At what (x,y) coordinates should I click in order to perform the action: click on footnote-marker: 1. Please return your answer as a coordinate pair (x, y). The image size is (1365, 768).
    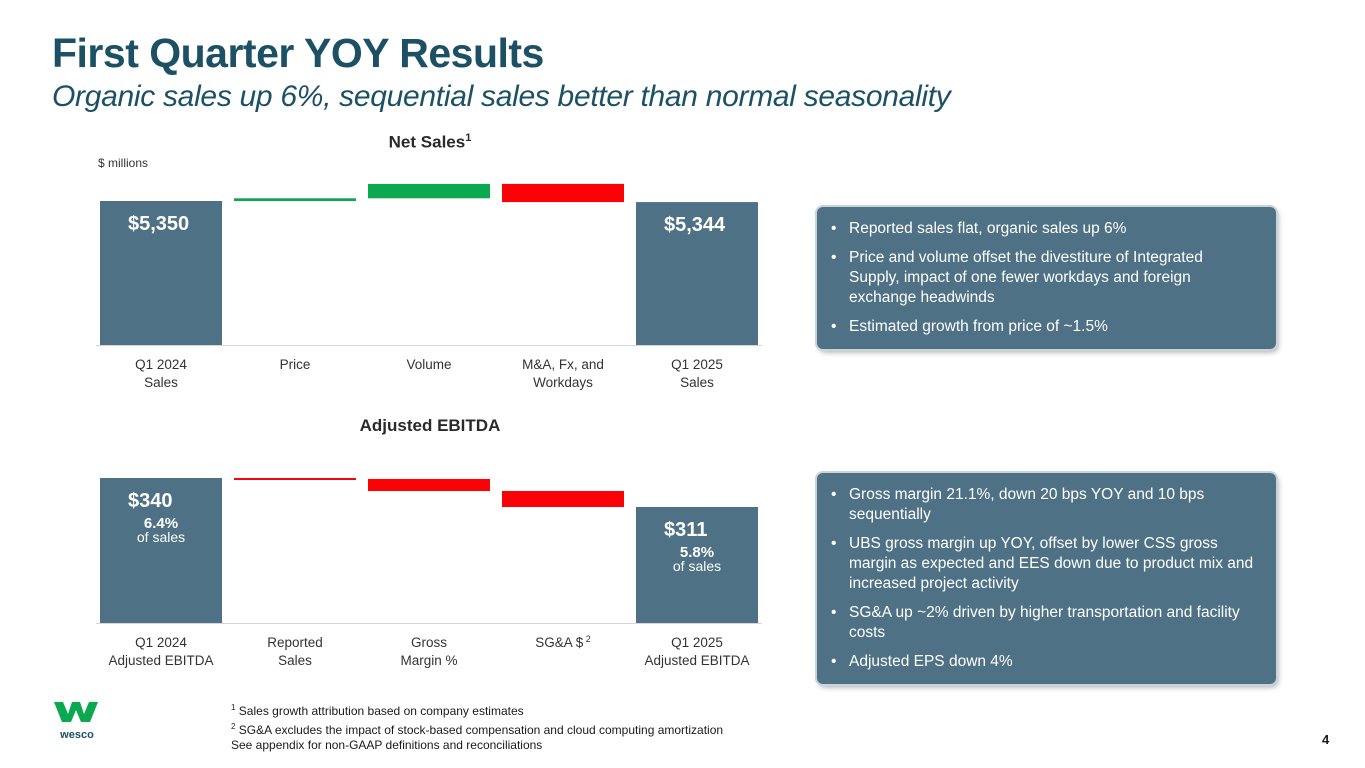
    Looking at the image, I should click on (233, 707).